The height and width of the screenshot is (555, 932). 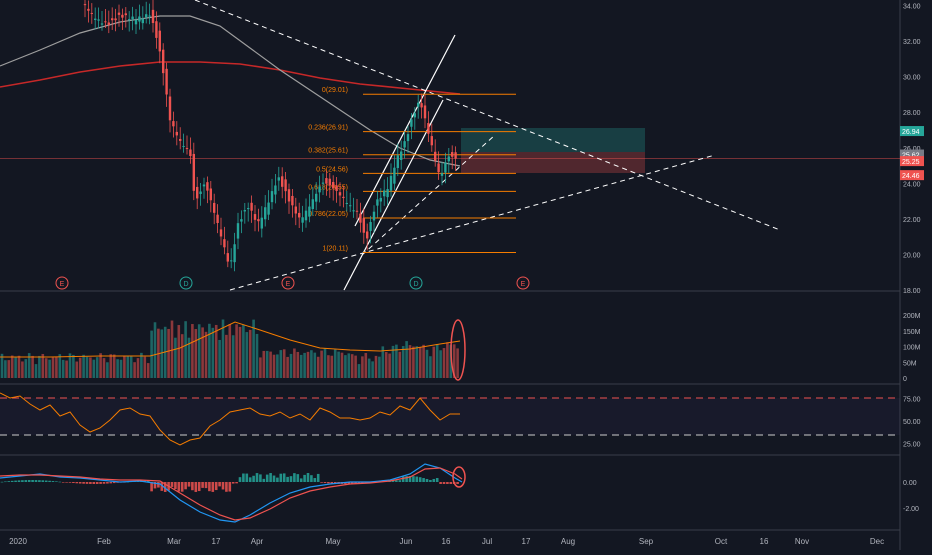 What do you see at coordinates (332, 541) in the screenshot?
I see `time-tick-label: May` at bounding box center [332, 541].